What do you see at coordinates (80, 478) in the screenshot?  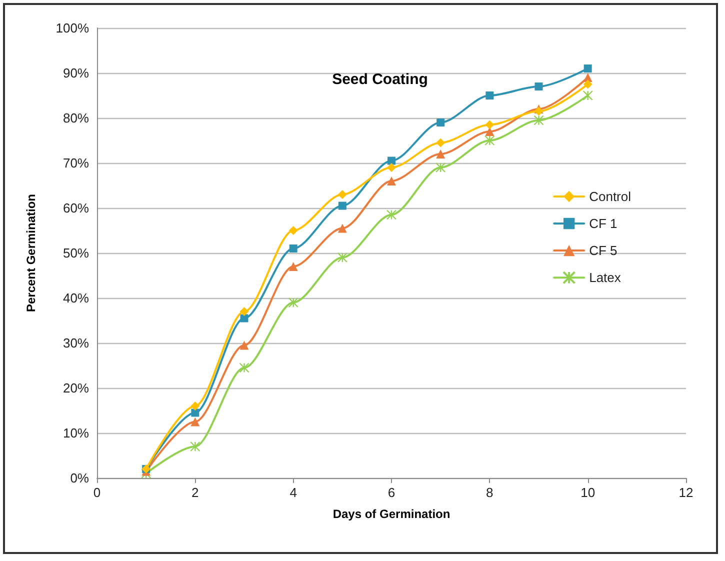 I see `y-tick-label: 0%` at bounding box center [80, 478].